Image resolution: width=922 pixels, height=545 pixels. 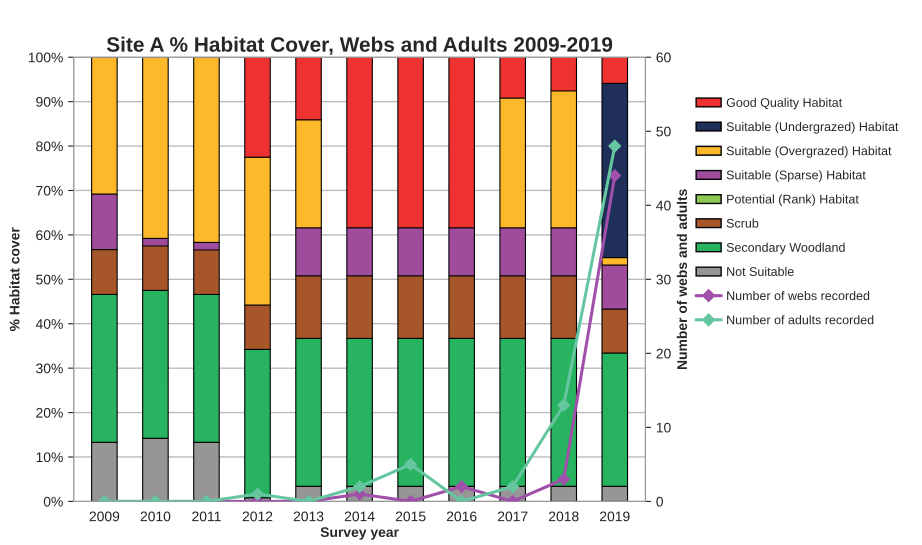 I want to click on x-tick-label: 2010, so click(x=155, y=516).